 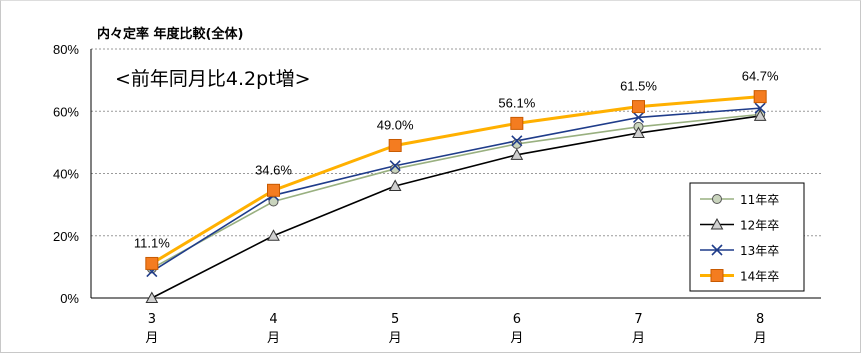 I want to click on legend: 11年卒 12年卒 13年卒 14年卒, so click(x=747, y=237).